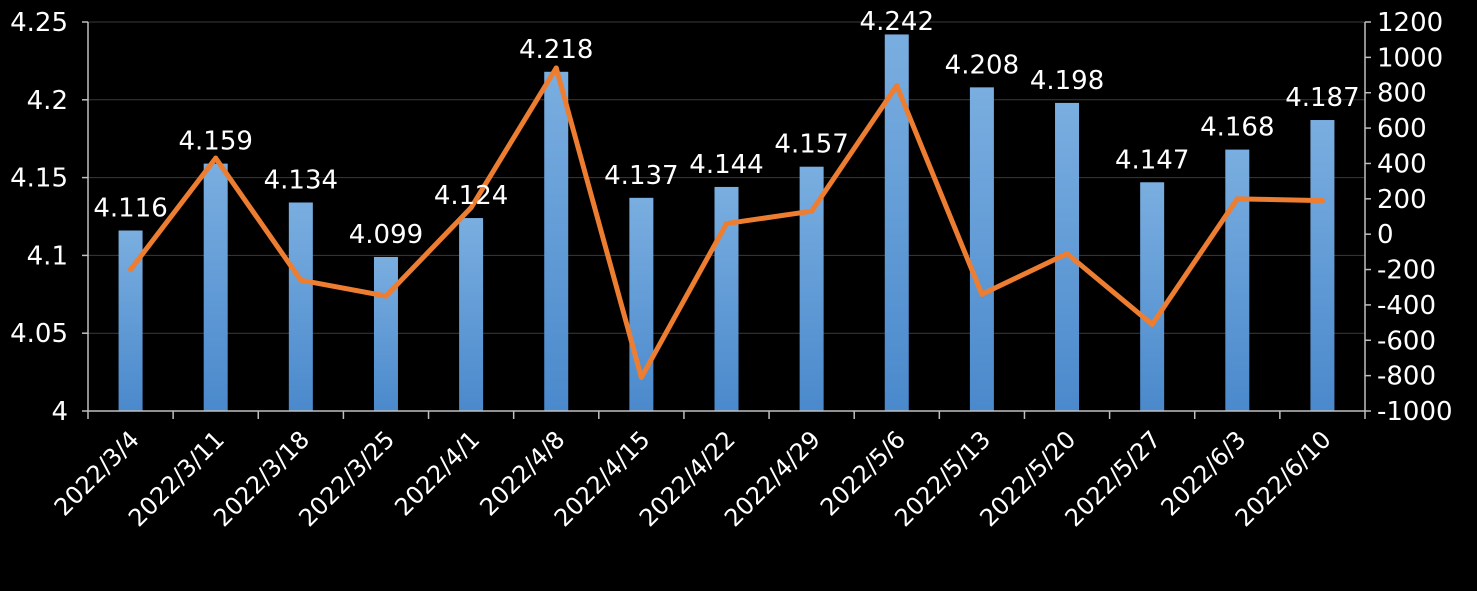 This screenshot has height=591, width=1477. Describe the element at coordinates (1402, 129) in the screenshot. I see `right-tick-label: 600` at that location.